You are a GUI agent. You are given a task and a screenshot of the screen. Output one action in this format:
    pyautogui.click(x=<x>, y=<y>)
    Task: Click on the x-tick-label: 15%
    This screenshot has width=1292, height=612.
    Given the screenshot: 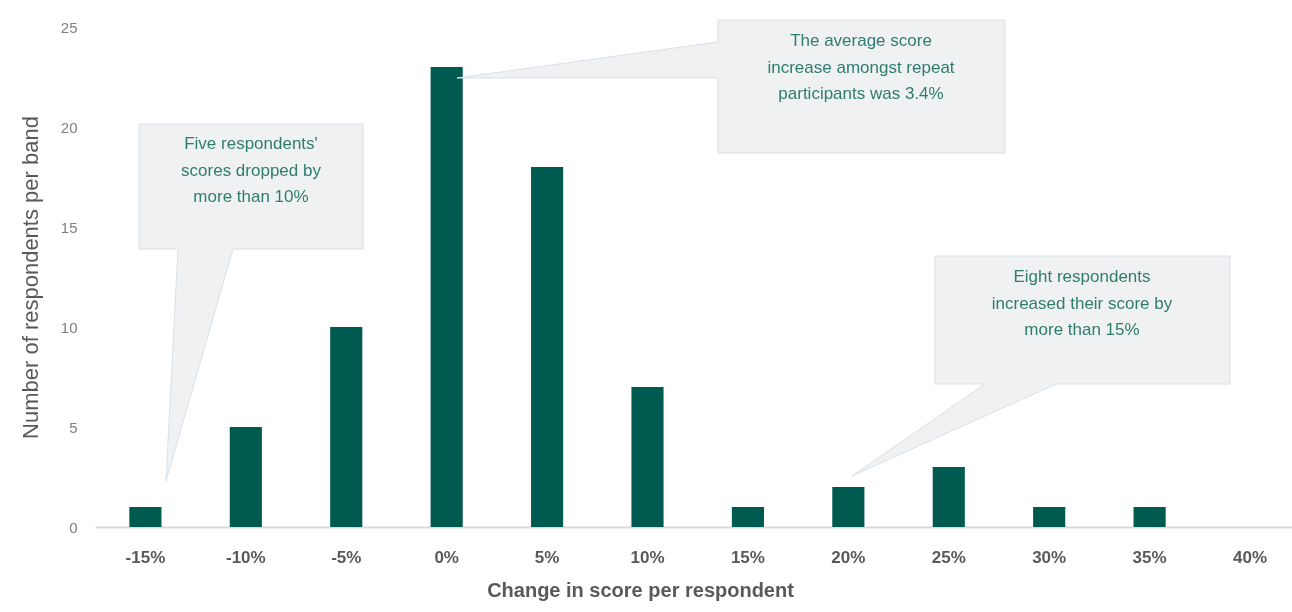 What is the action you would take?
    pyautogui.click(x=747, y=557)
    